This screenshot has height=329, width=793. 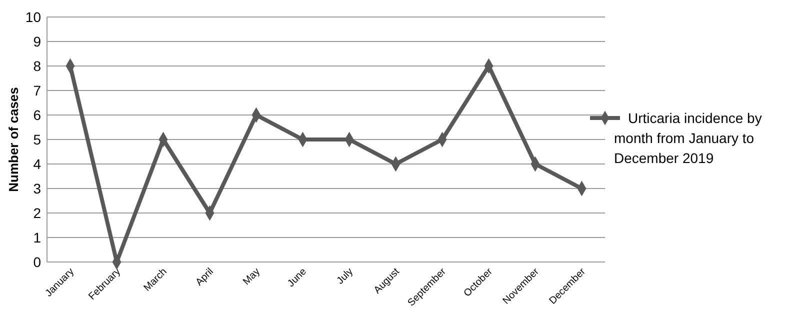 What do you see at coordinates (345, 276) in the screenshot?
I see `x-tick-label: July` at bounding box center [345, 276].